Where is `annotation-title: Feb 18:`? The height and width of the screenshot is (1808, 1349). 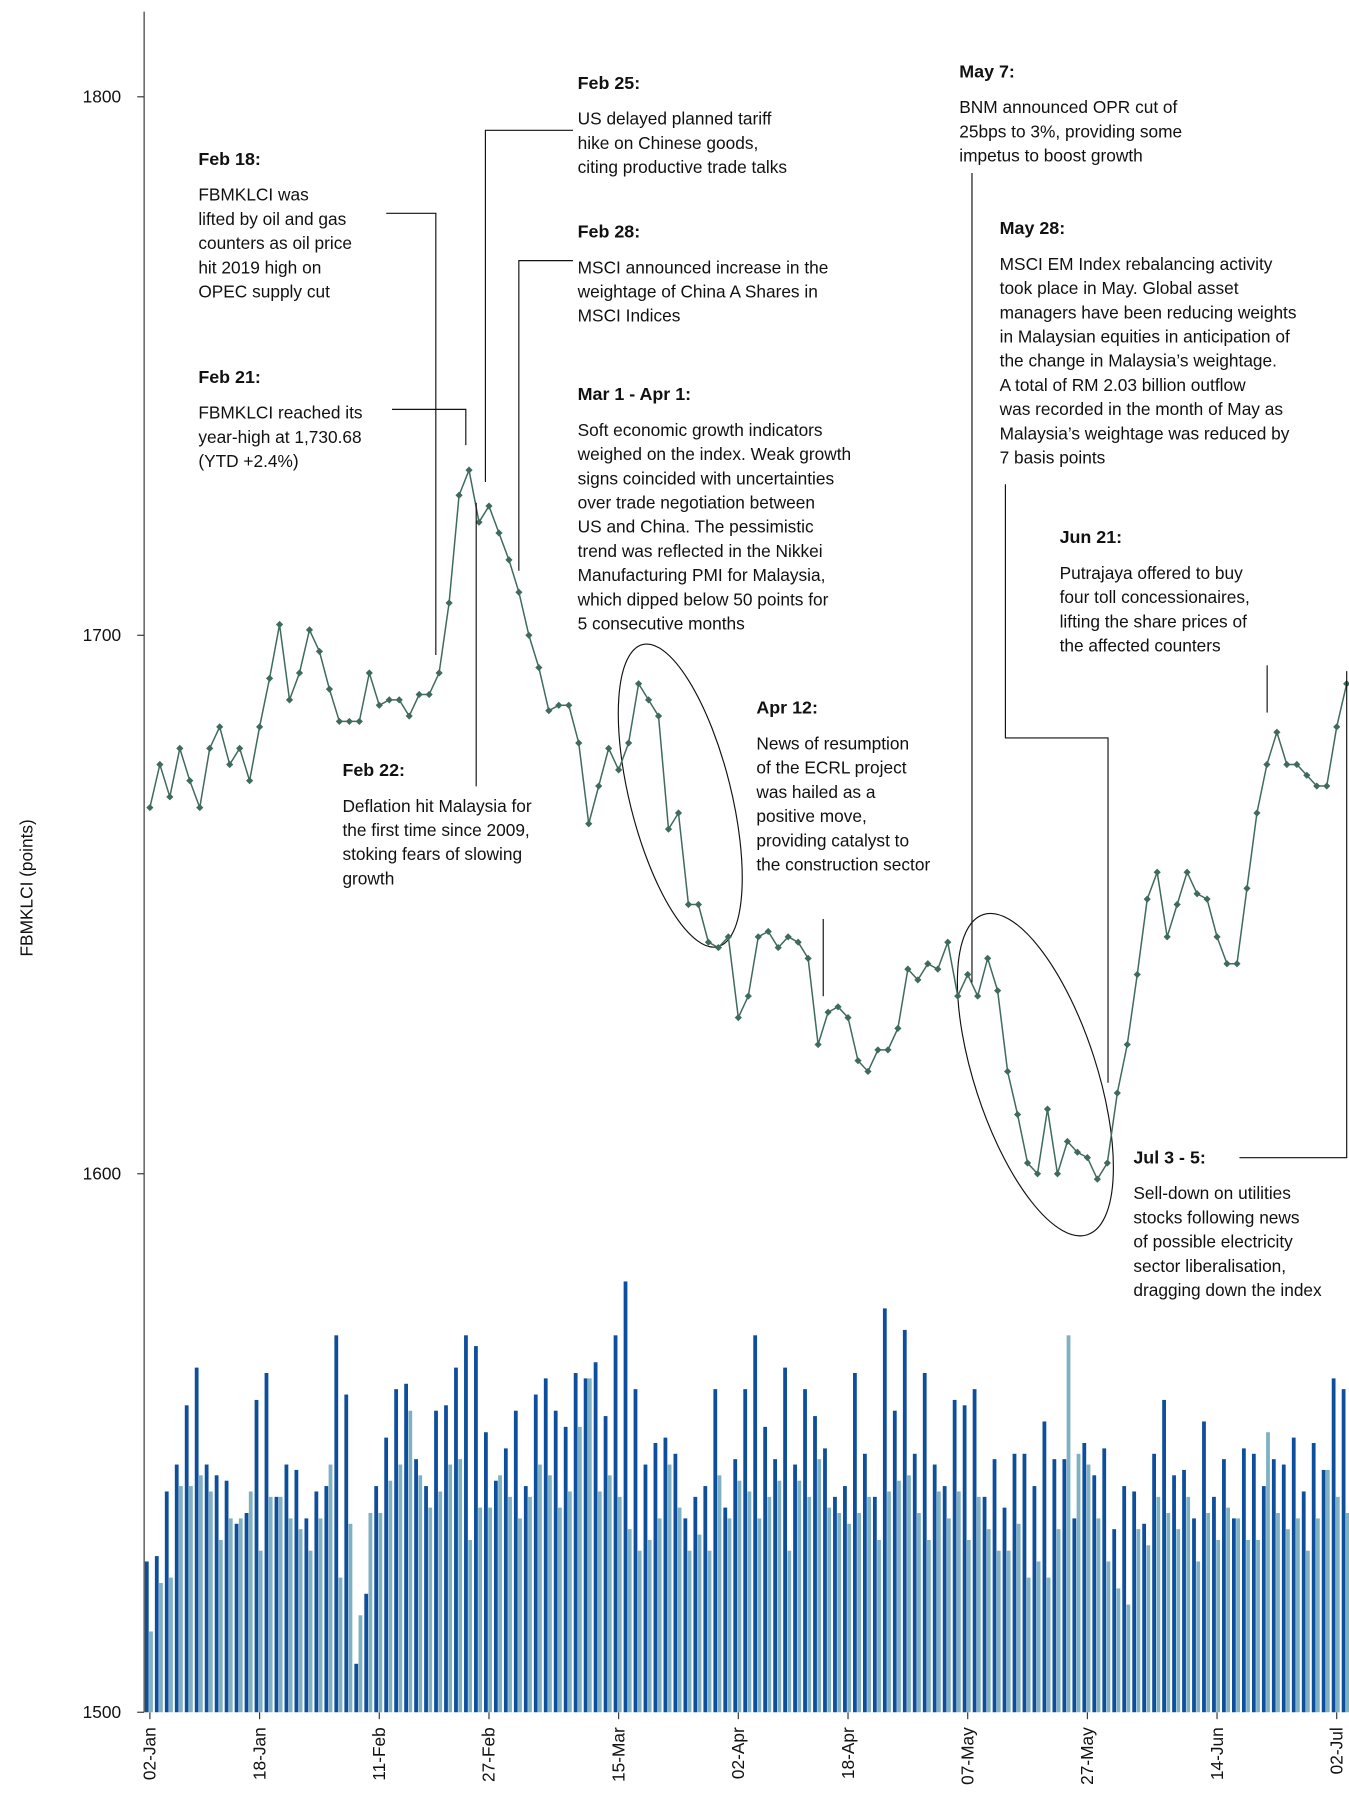
annotation-title: Feb 18: is located at coordinates (229, 159).